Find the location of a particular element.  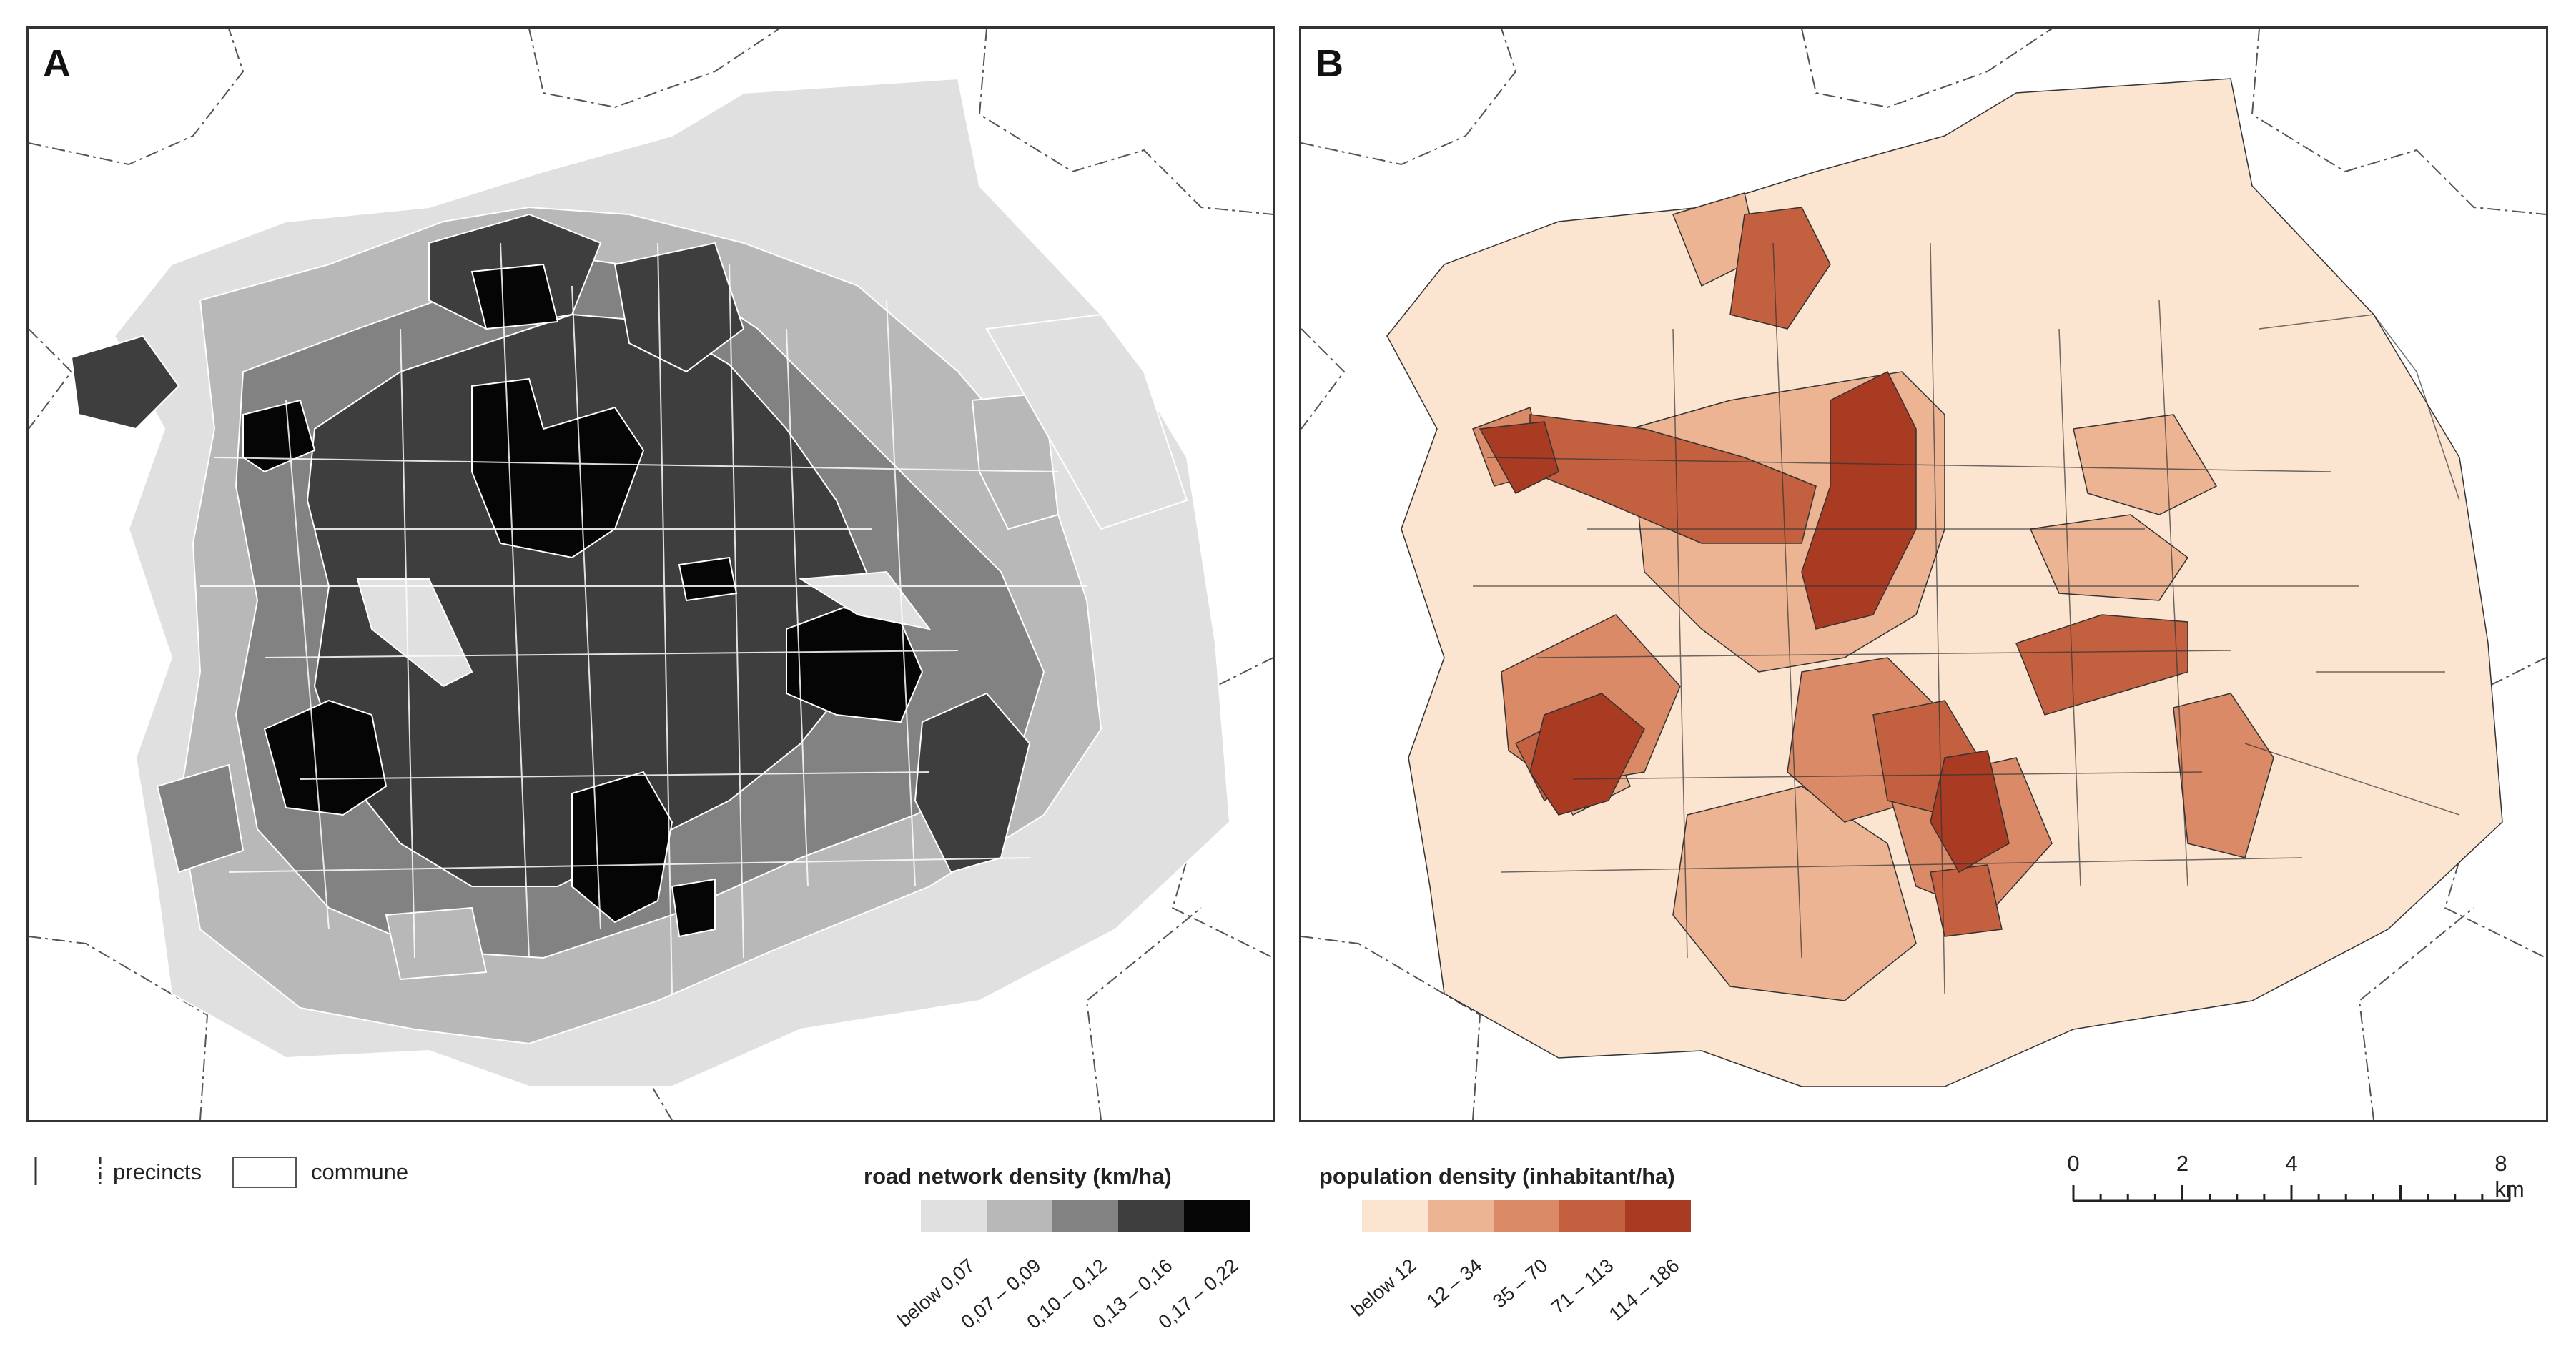

commune-label: commune is located at coordinates (360, 1171).